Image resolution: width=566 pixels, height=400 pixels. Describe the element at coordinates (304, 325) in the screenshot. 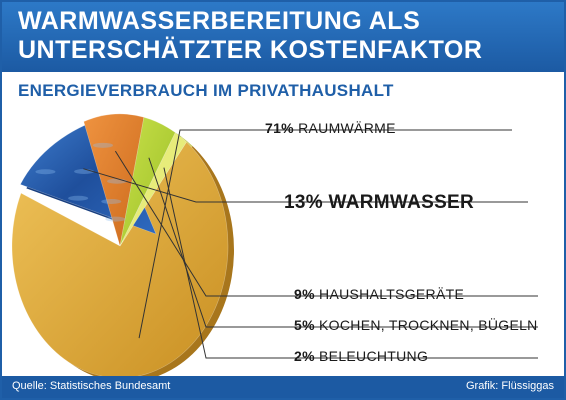

I see `label-kochen-value: 5%` at that location.